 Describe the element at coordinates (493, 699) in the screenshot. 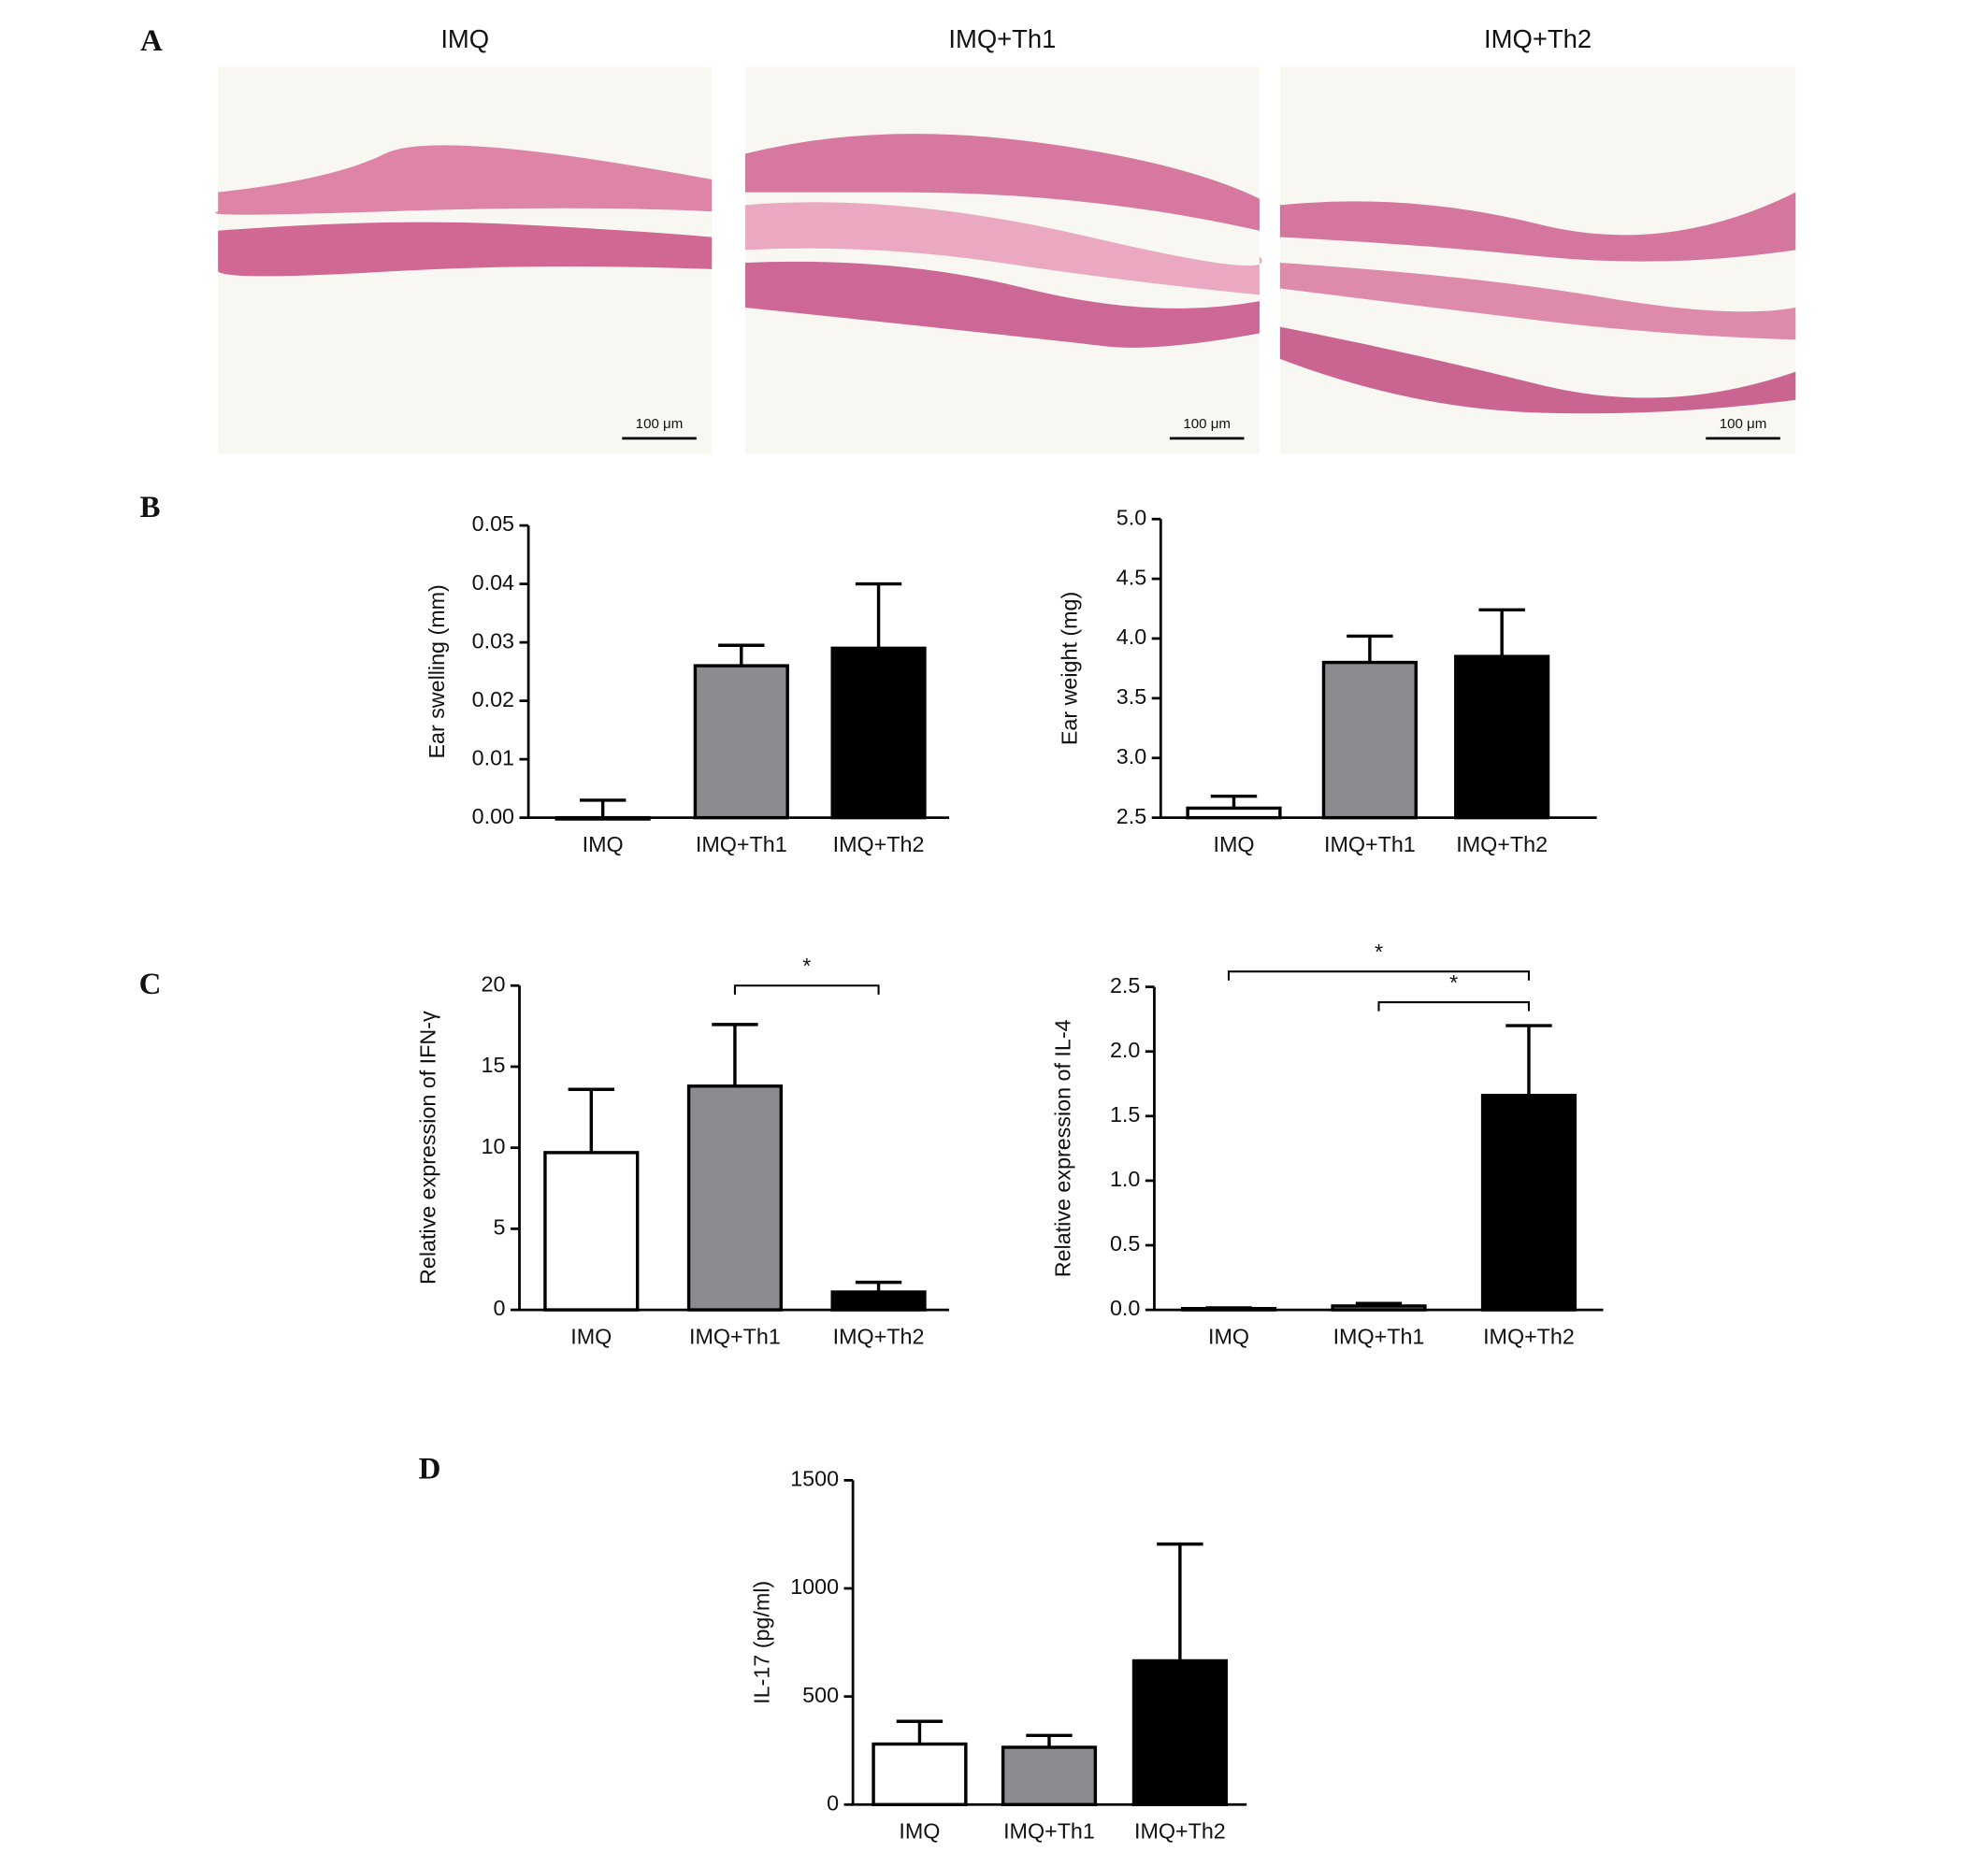

I see `y-tick-label: 0.02` at that location.